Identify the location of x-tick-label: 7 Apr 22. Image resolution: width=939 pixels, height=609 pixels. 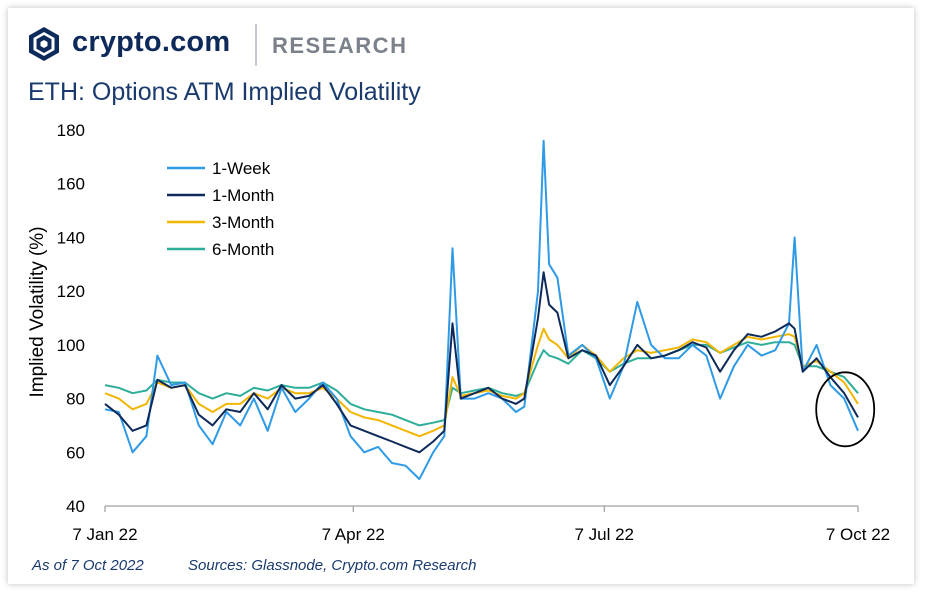
(353, 534).